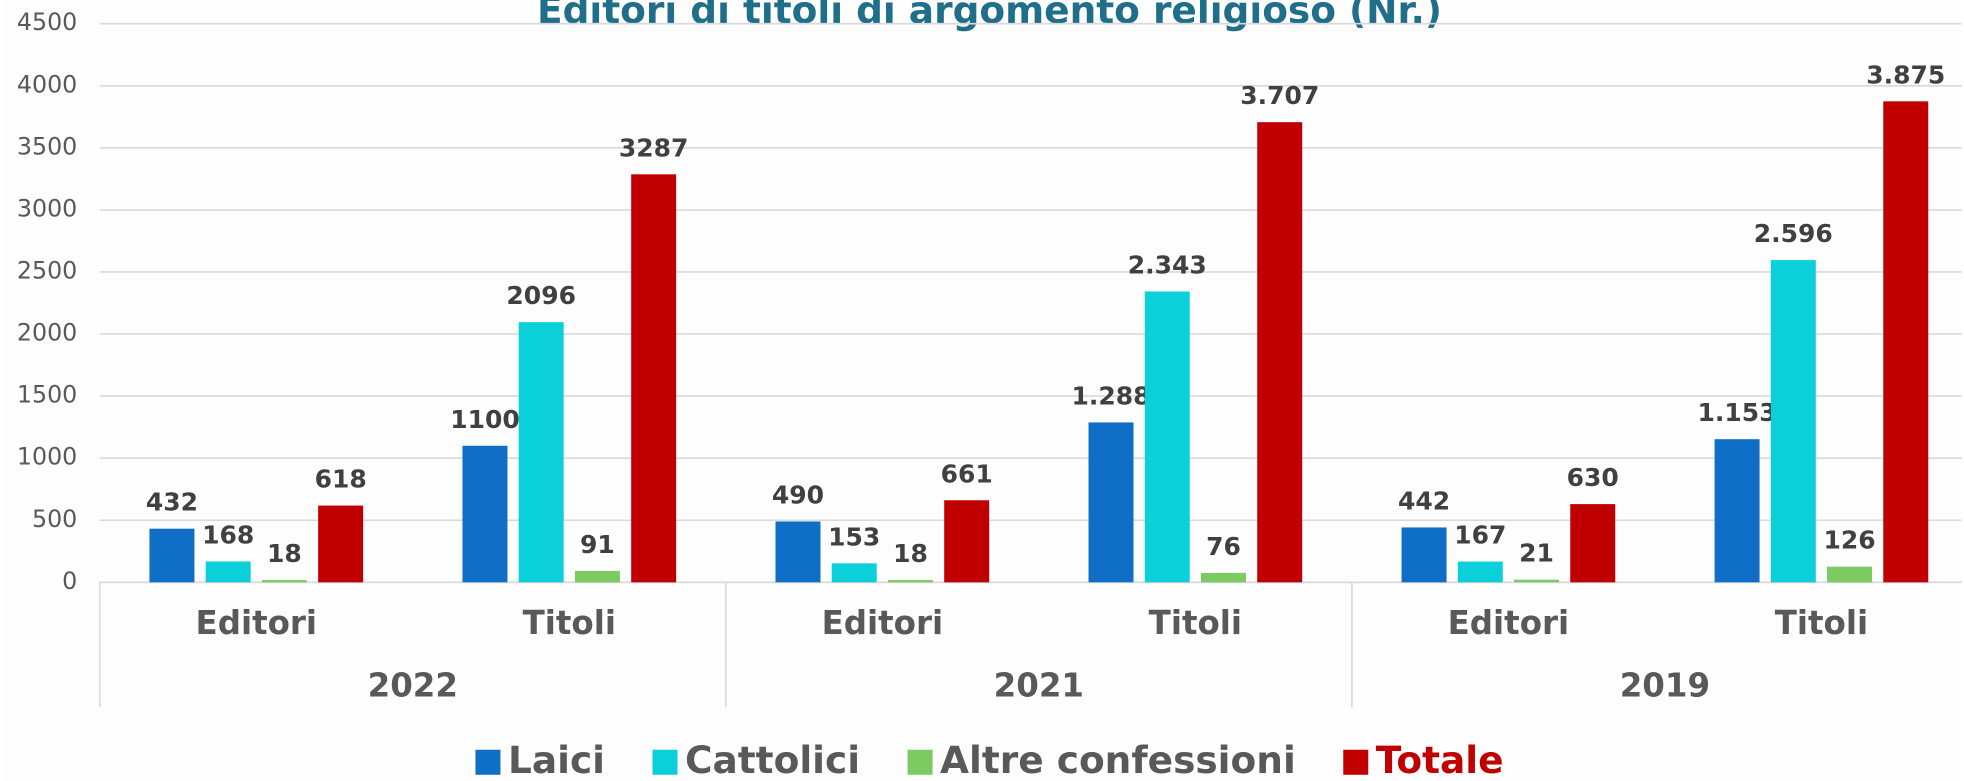 This screenshot has height=781, width=1964. I want to click on value-label: 630, so click(1593, 477).